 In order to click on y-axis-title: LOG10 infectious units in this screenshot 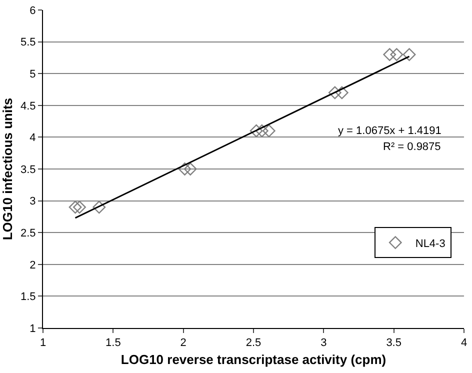, I will do `click(7, 169)`.